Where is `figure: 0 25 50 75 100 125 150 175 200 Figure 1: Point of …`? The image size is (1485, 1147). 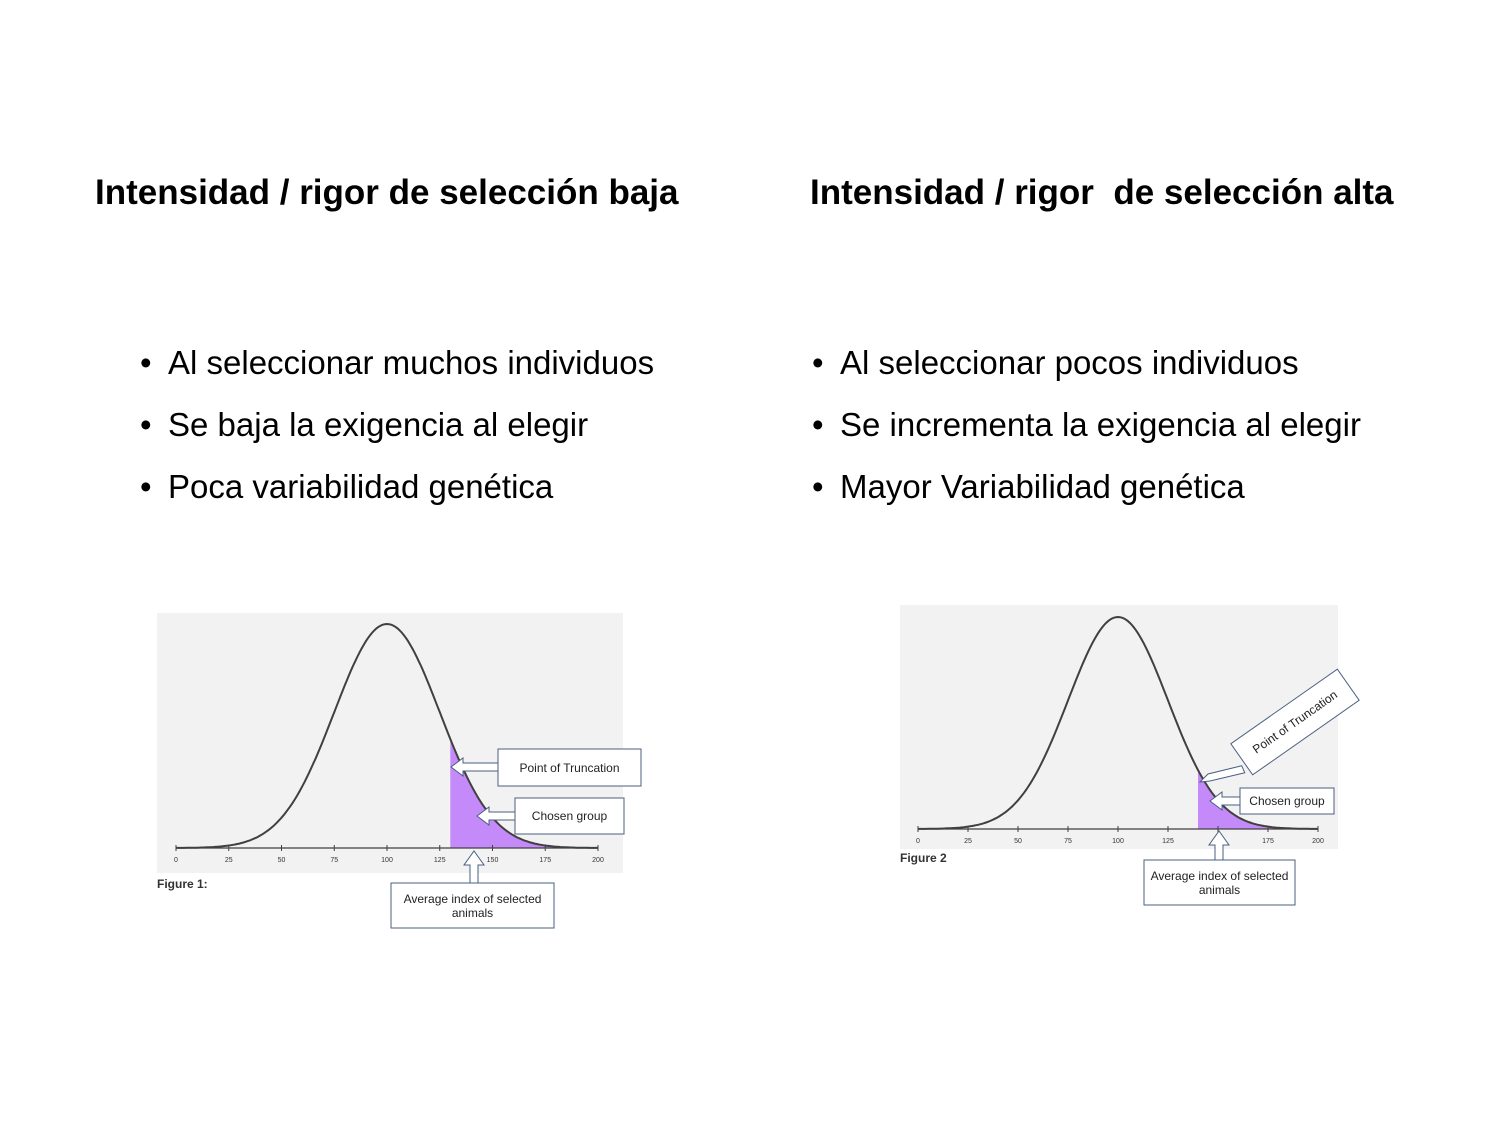
figure: 0 25 50 75 100 125 150 175 200 Figure 1: Point of … is located at coordinates (399, 771).